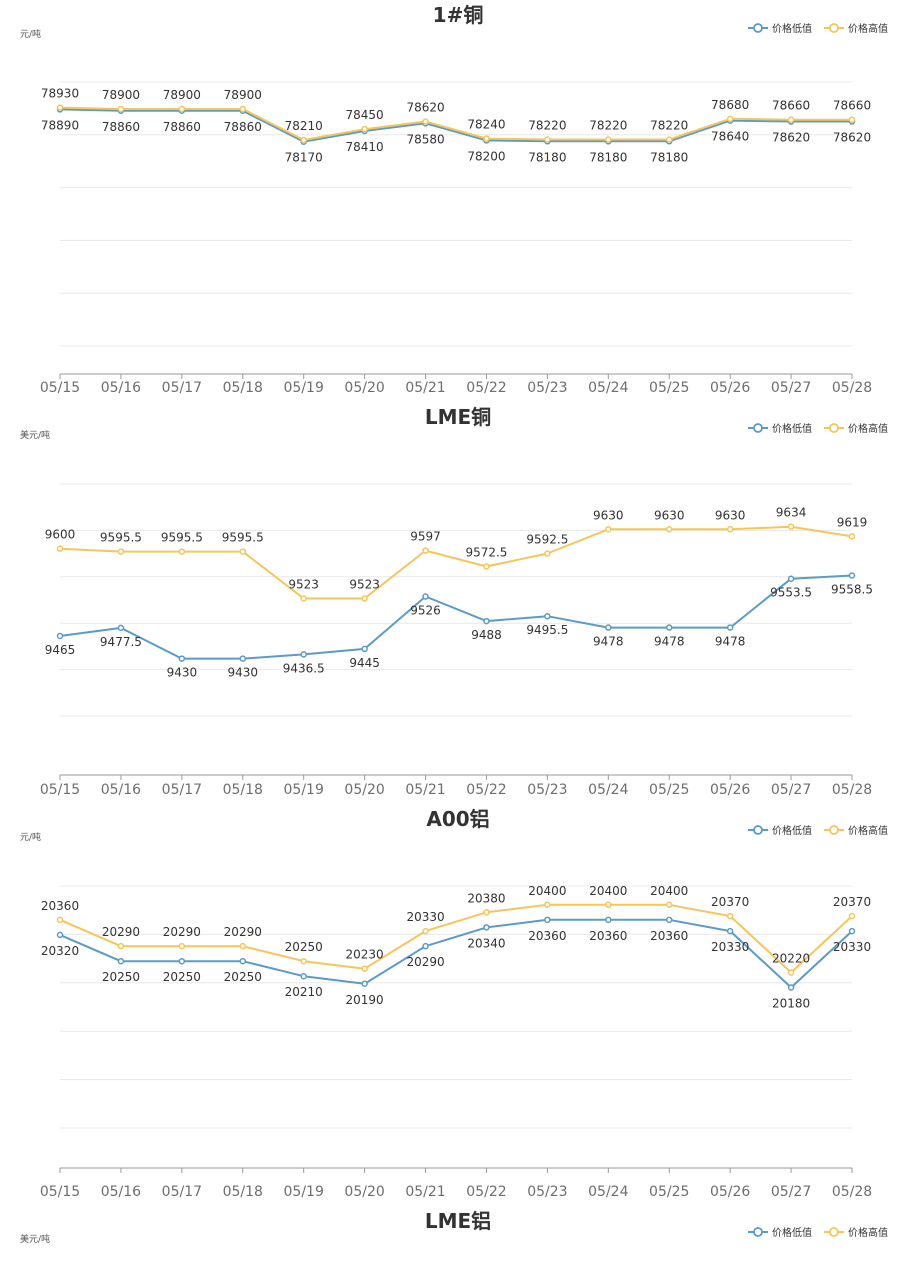 This screenshot has width=916, height=1262. Describe the element at coordinates (365, 955) in the screenshot. I see `data-label: 20230` at that location.